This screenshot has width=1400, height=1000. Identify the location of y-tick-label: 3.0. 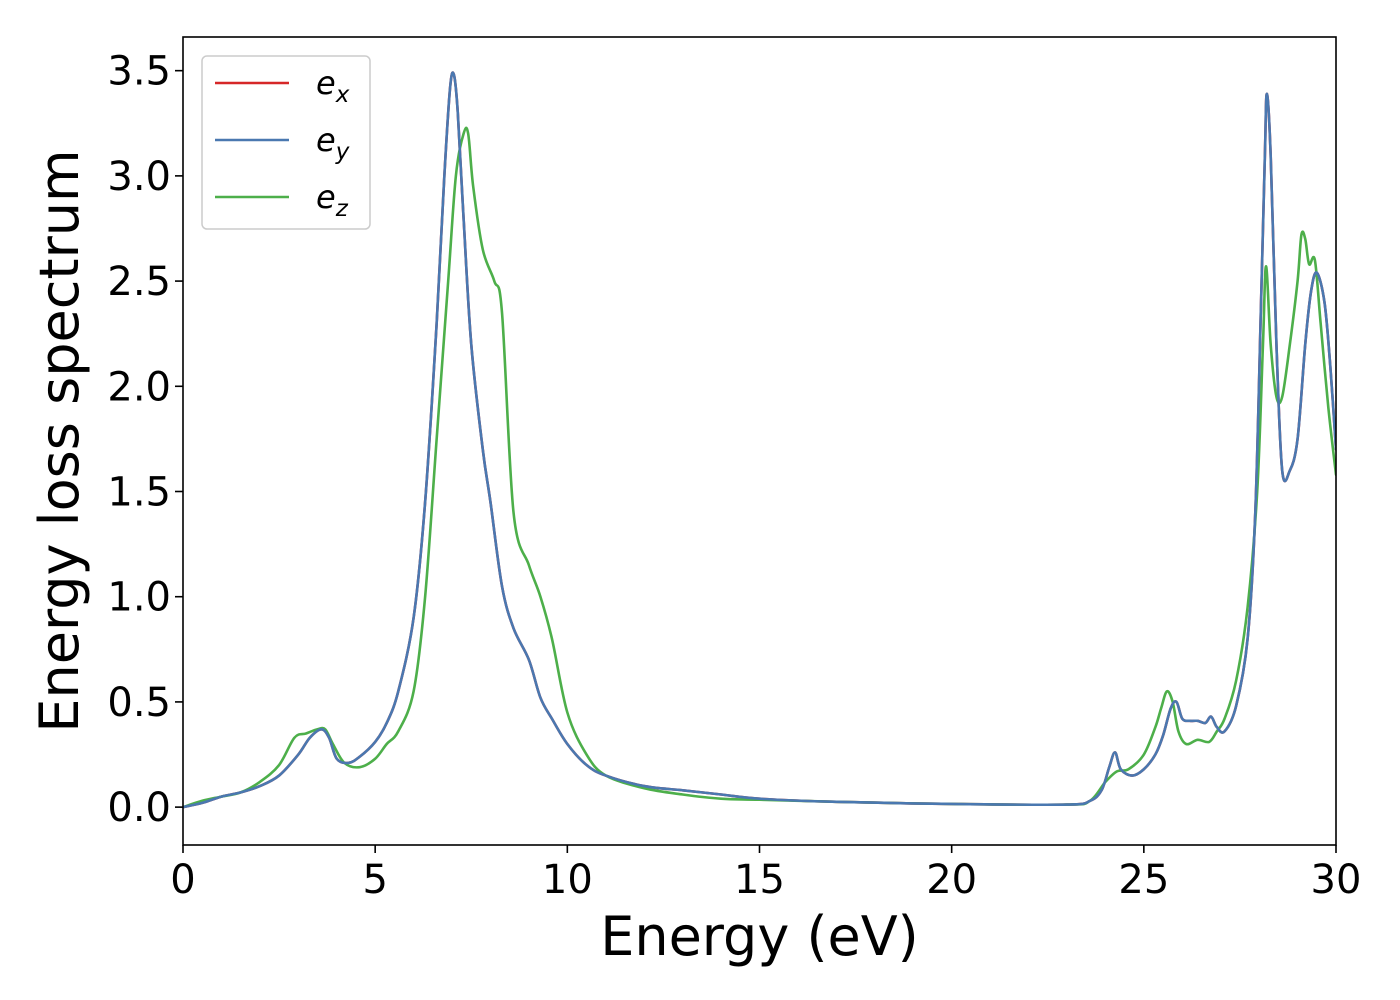
(139, 177).